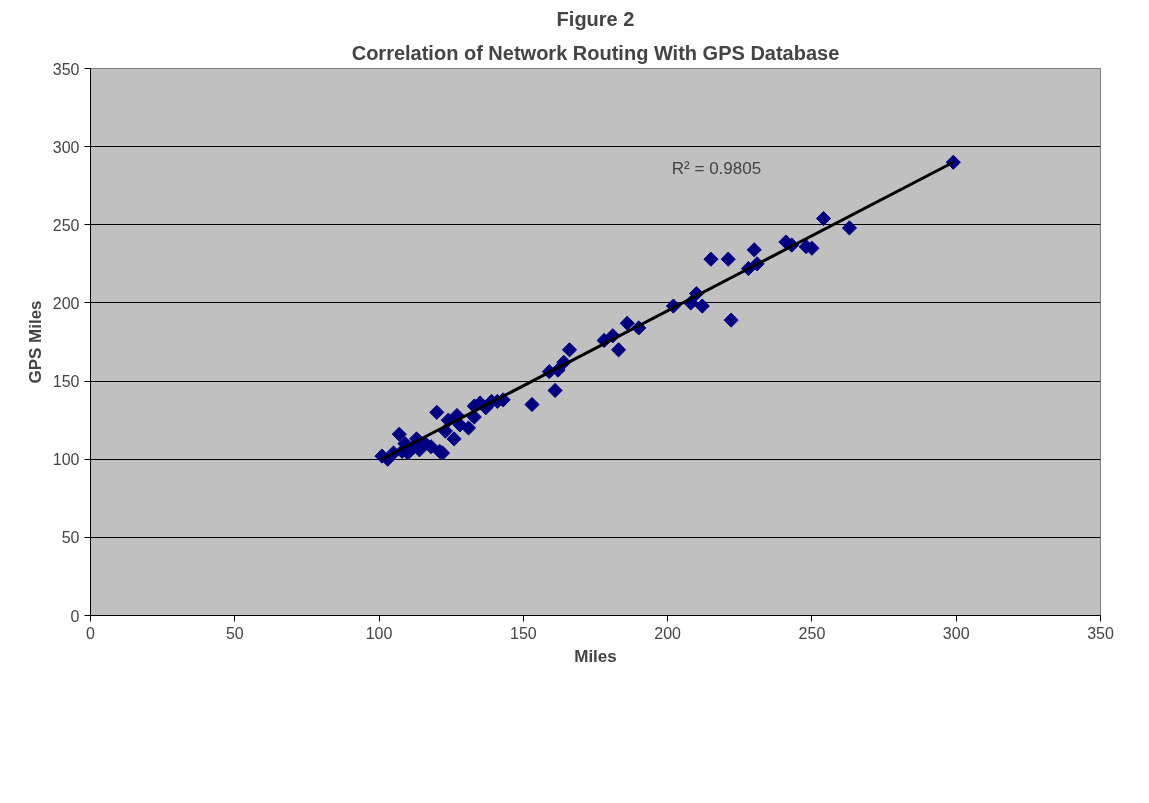 Image resolution: width=1149 pixels, height=803 pixels. I want to click on annotation: R² = 0.9805, so click(716, 168).